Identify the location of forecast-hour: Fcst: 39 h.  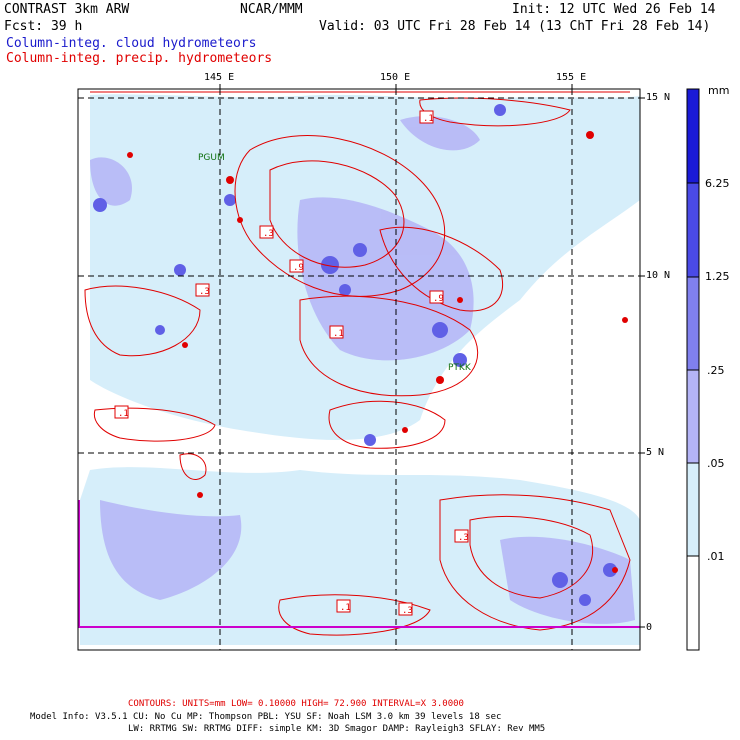
(43, 26).